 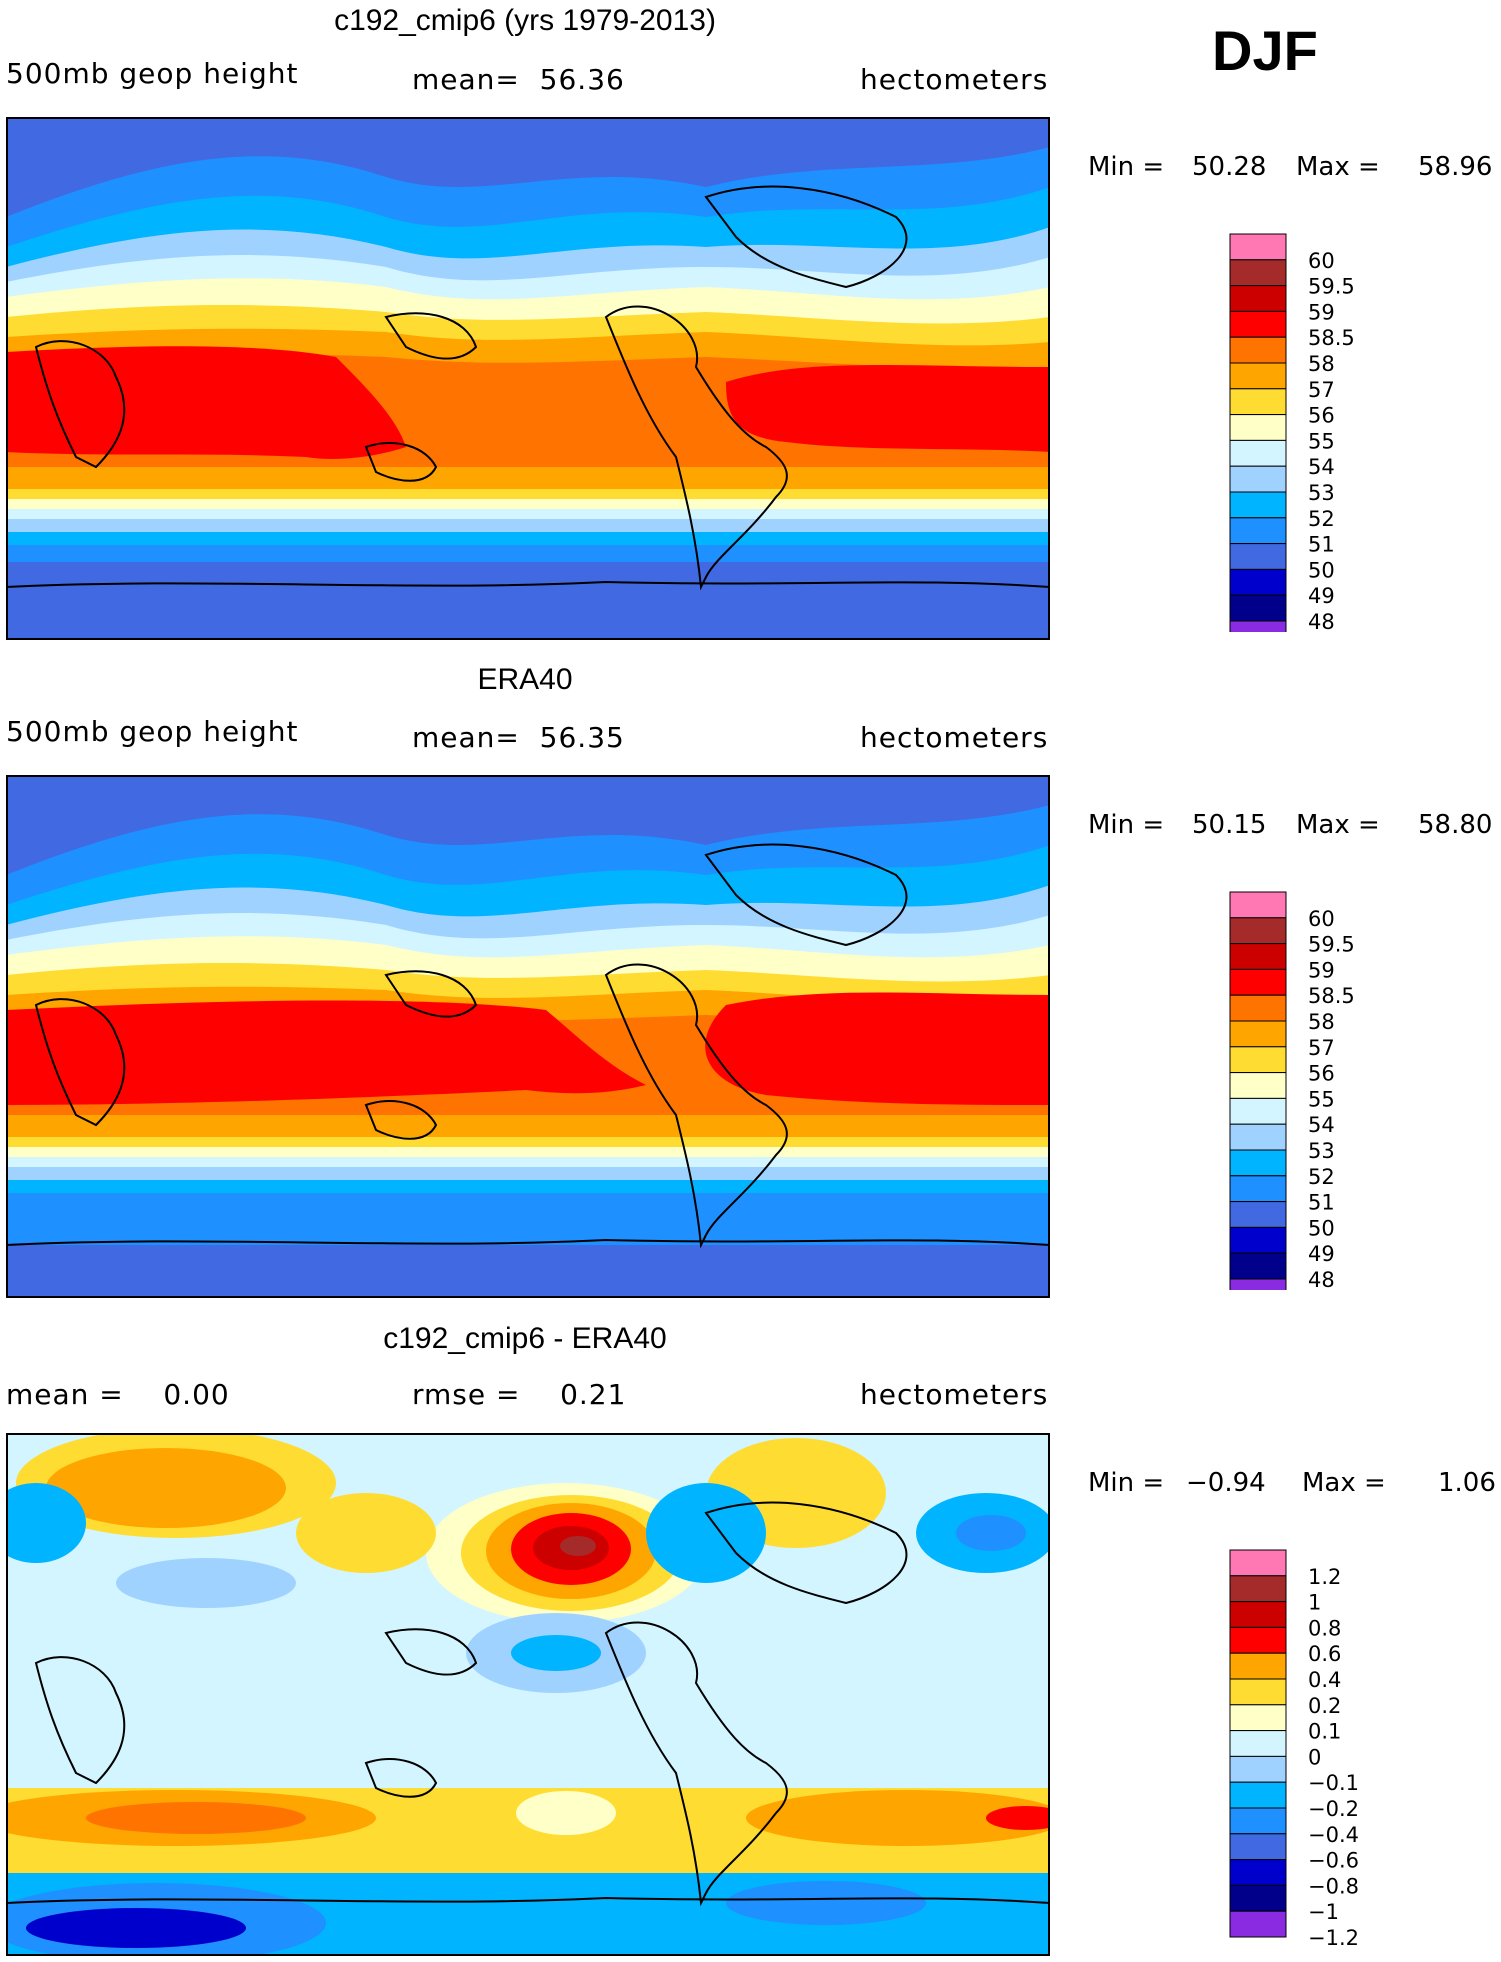 What do you see at coordinates (1324, 1628) in the screenshot?
I see `colorbar-tick-label: 0.8` at bounding box center [1324, 1628].